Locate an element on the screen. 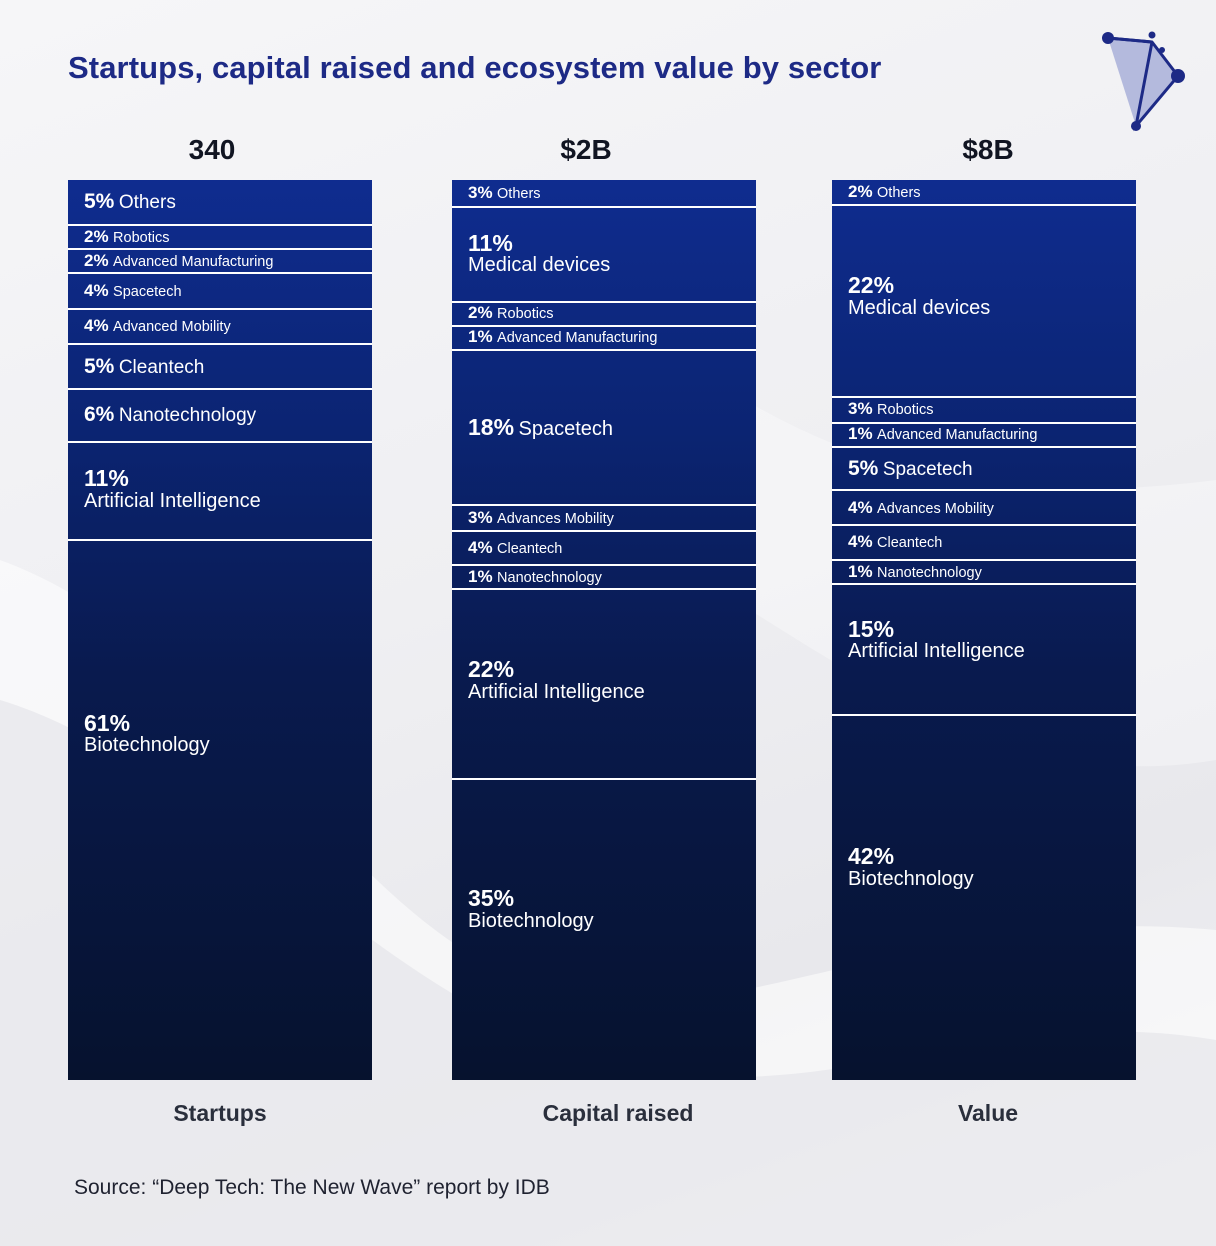  segment-label: 11% Artificial Intelligence is located at coordinates (172, 489).